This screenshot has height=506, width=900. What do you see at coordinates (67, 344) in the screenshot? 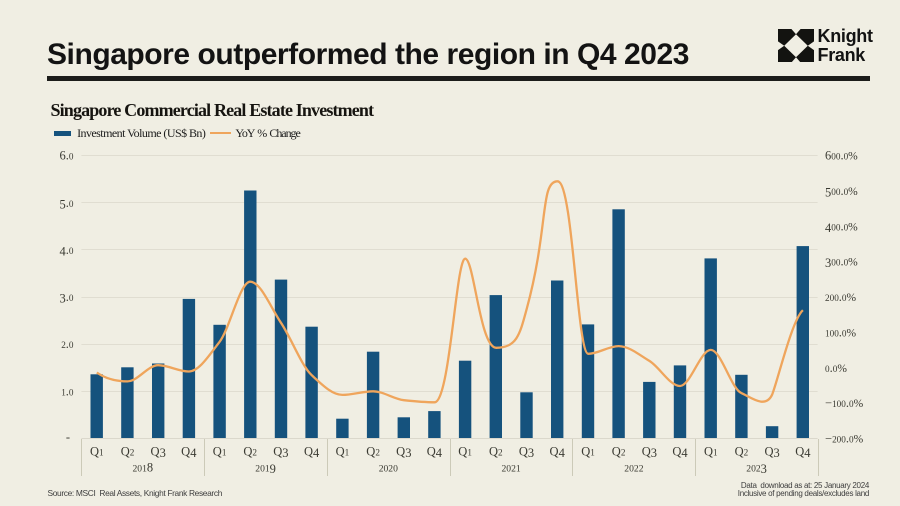
I see `svg-text: 2.0` at bounding box center [67, 344].